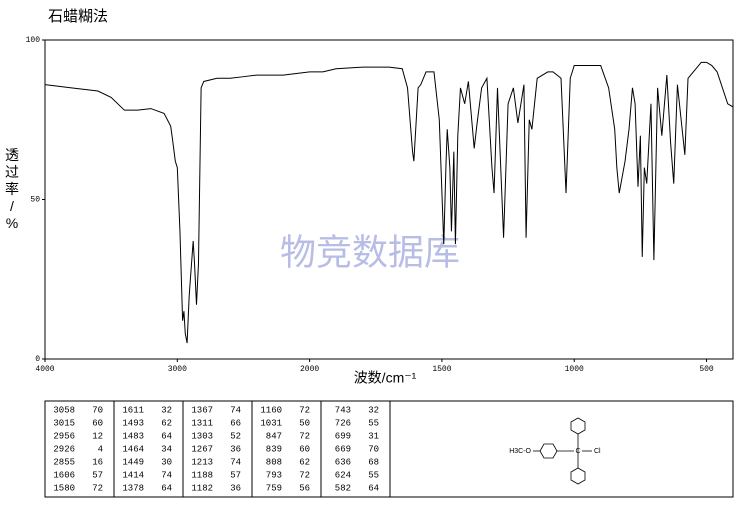 The width and height of the screenshot is (737, 510). Describe the element at coordinates (202, 488) in the screenshot. I see `peak-wavenumber: 1182` at that location.